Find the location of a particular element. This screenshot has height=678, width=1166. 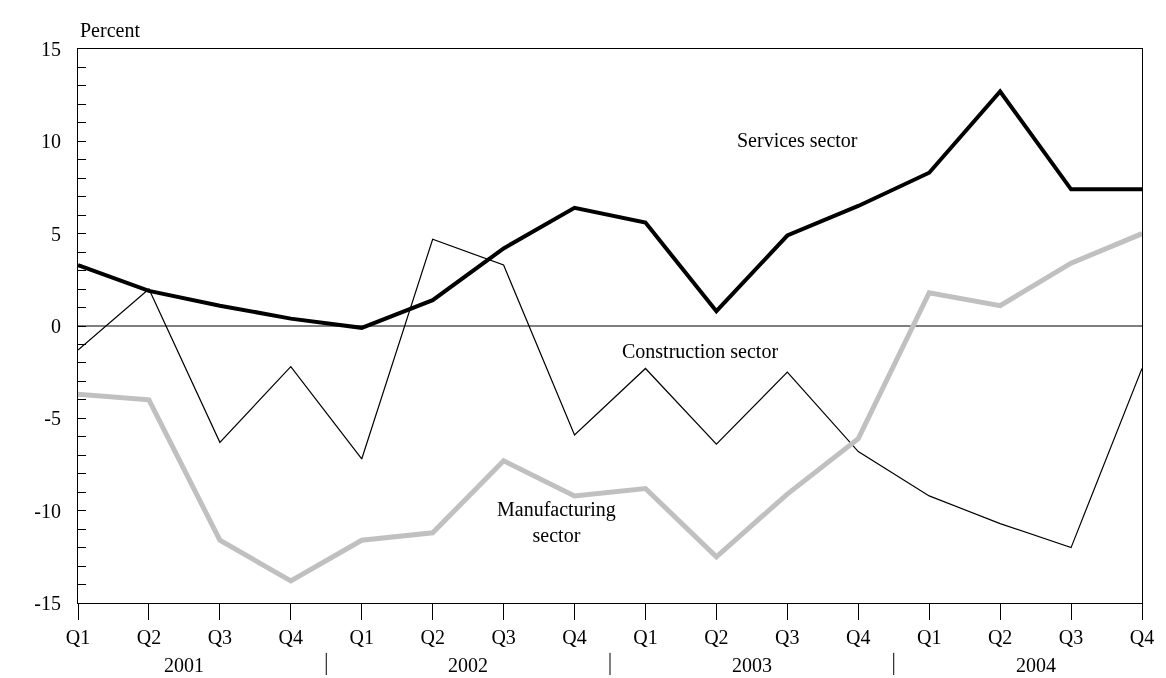

y-tick-label: 10 is located at coordinates (50, 141).